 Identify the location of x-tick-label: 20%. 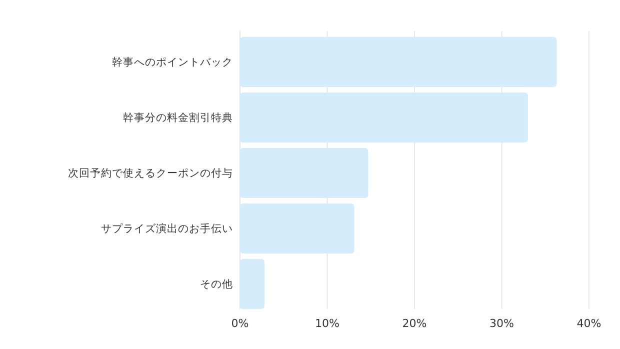
(414, 323).